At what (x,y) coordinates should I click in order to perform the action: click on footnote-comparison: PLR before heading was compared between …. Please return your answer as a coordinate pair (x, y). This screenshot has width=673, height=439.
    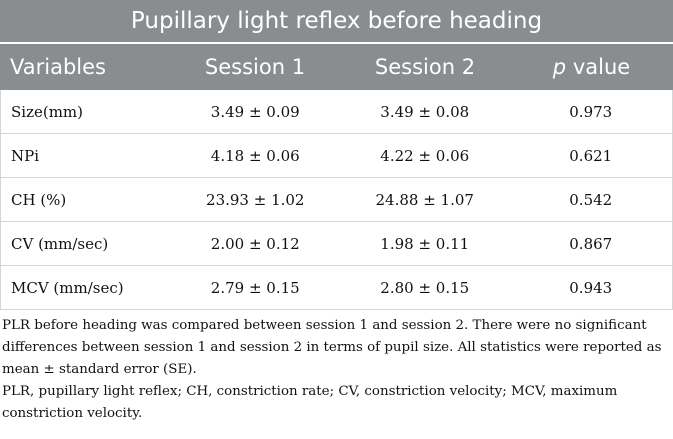
    Looking at the image, I should click on (332, 347).